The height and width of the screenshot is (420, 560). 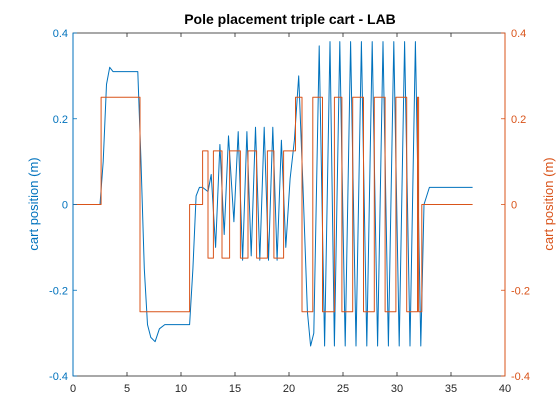 I want to click on x-tick-label: 35, so click(x=451, y=389).